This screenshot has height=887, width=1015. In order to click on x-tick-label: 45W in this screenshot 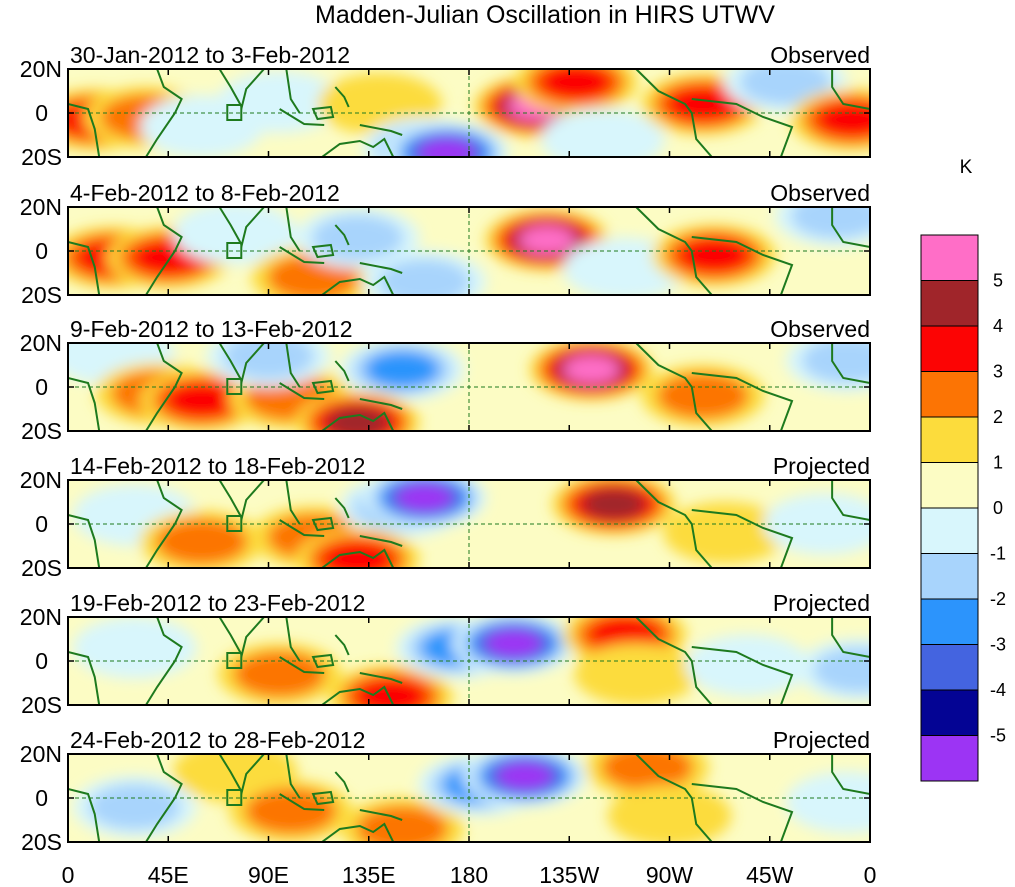, I will do `click(770, 874)`.